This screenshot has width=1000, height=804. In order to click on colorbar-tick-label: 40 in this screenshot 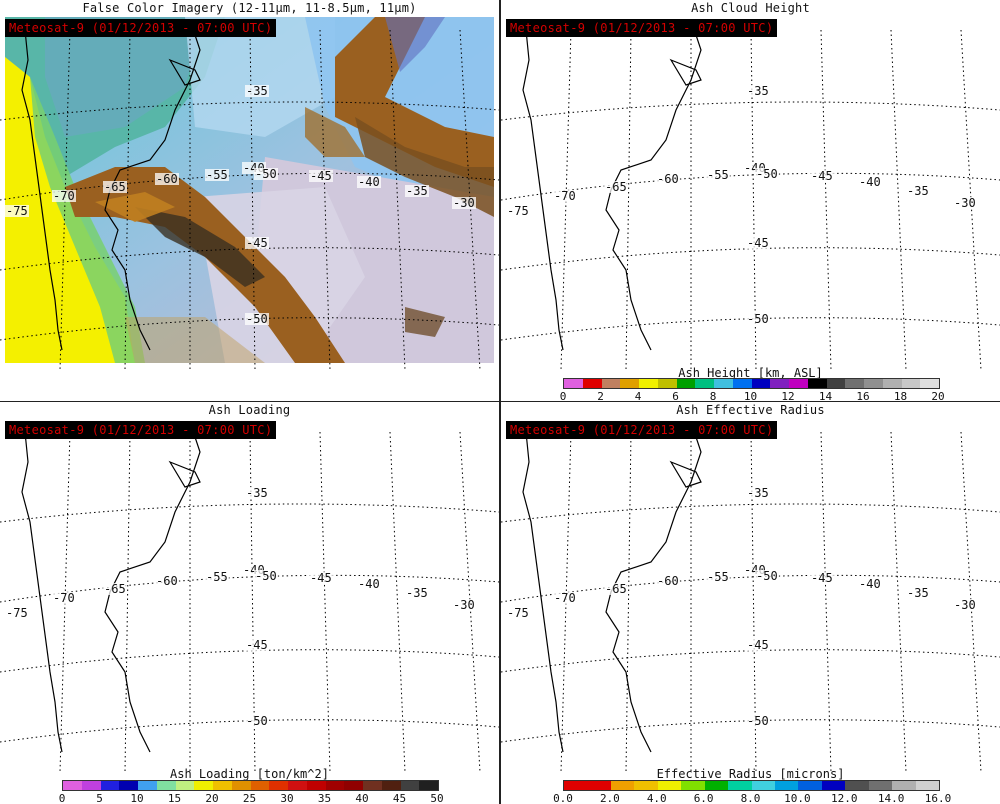, I will do `click(362, 798)`.